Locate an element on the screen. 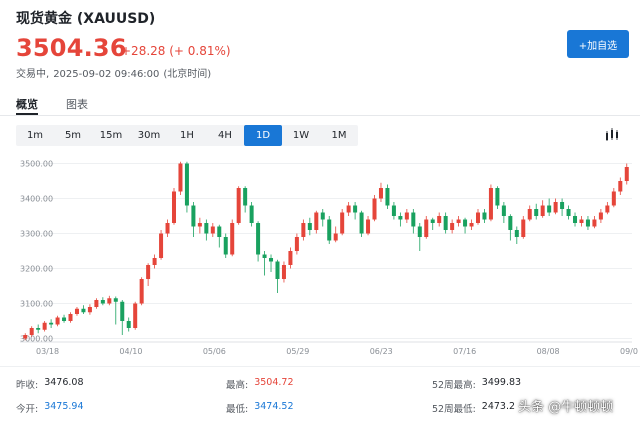 The image size is (640, 428). y-tick-label: 3500.00 is located at coordinates (36, 164).